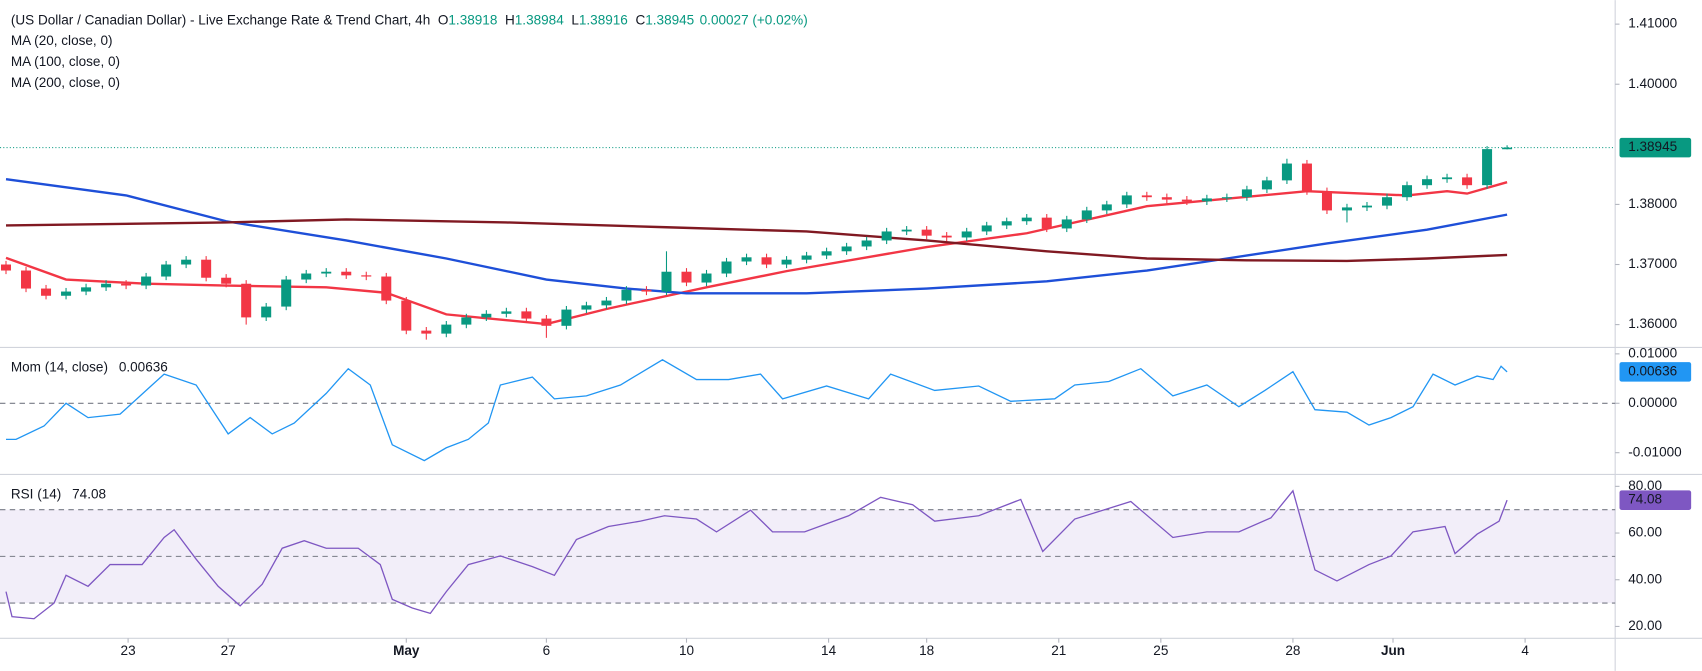 This screenshot has height=671, width=1702. What do you see at coordinates (1393, 650) in the screenshot?
I see `x-tick-label: Jun` at bounding box center [1393, 650].